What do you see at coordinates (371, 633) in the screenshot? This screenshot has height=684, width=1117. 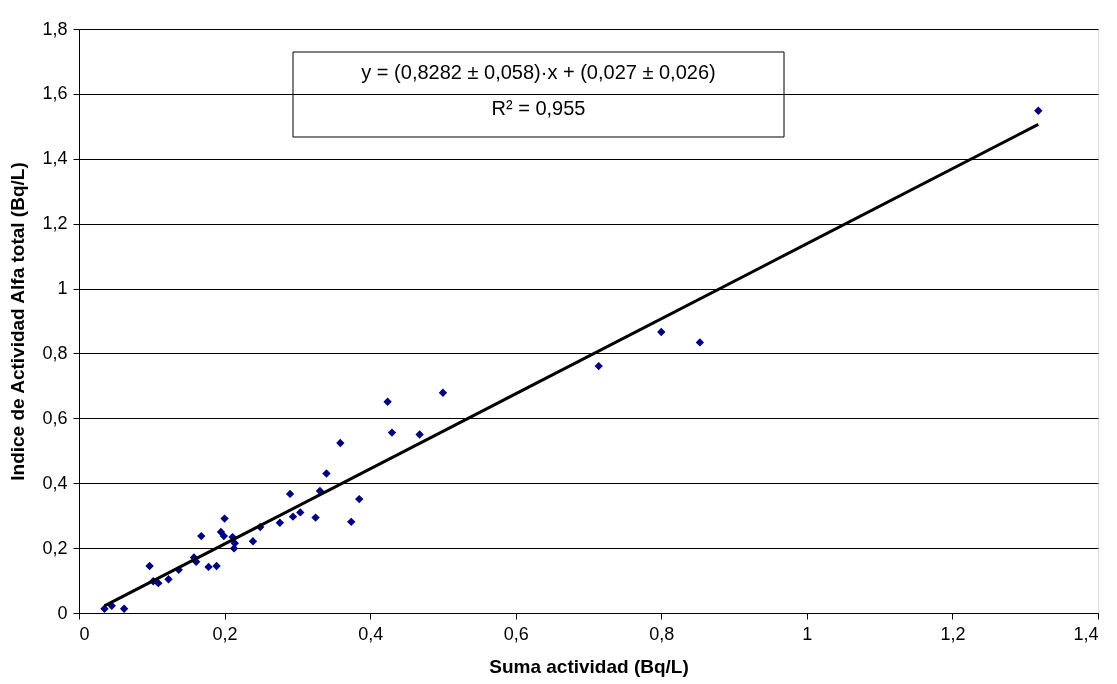 I see `x-tick-label: 0,4` at bounding box center [371, 633].